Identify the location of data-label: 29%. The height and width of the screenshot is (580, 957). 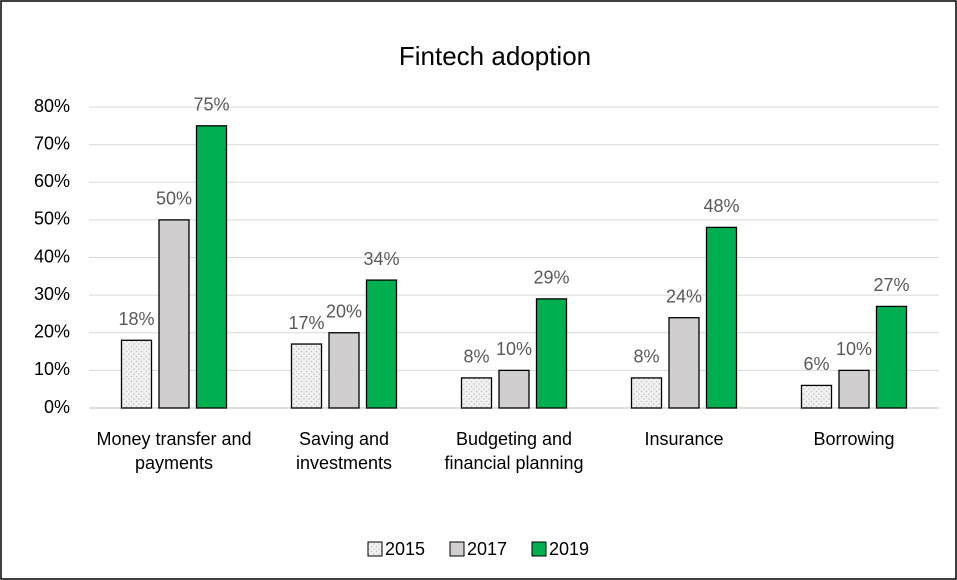
(551, 278).